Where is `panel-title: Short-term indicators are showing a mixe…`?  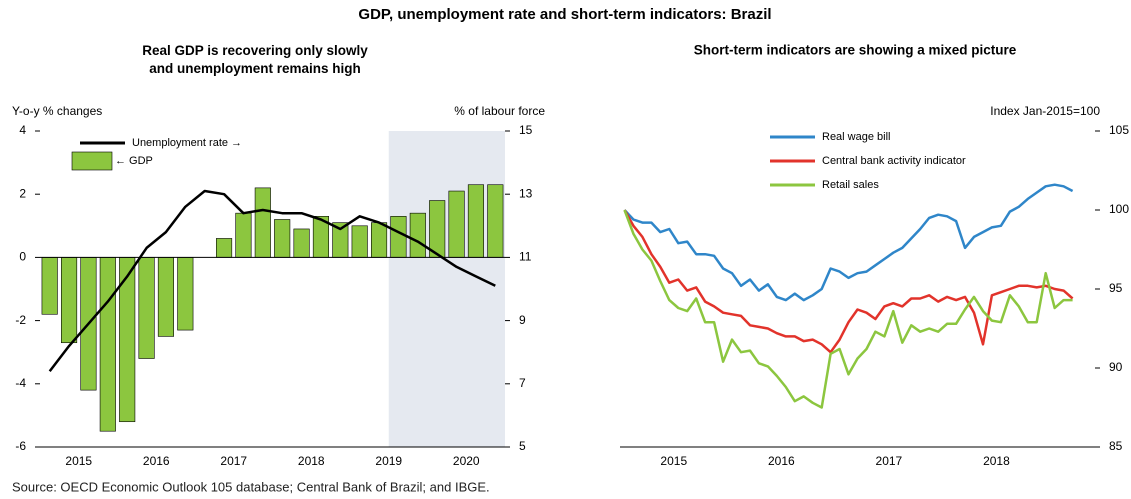
panel-title: Short-term indicators are showing a mixe… is located at coordinates (855, 50).